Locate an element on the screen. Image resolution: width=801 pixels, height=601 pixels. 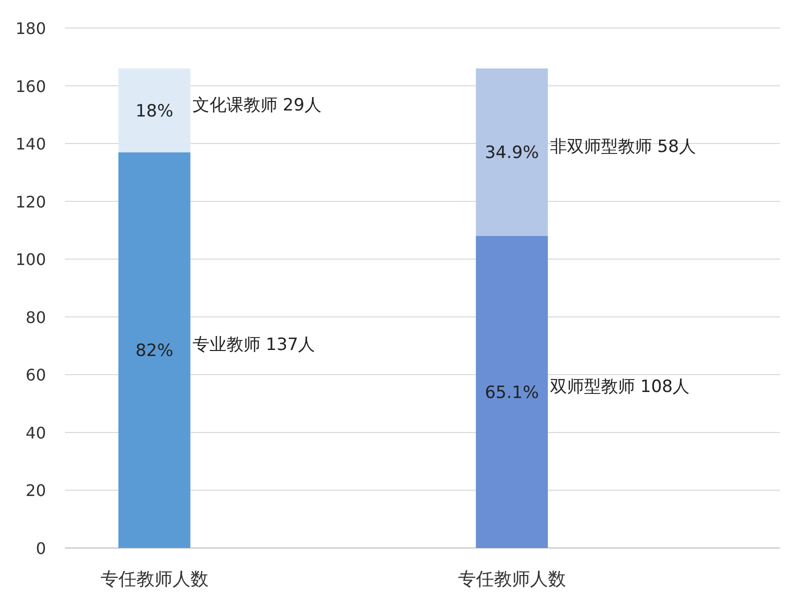
y-tick-label: 40 is located at coordinates (36, 432).